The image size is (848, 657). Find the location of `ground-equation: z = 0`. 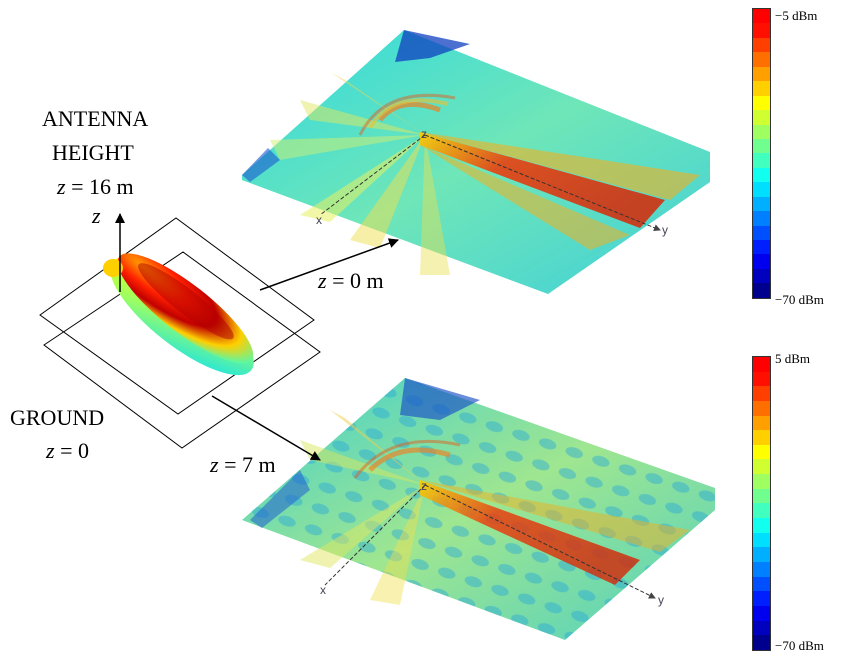

ground-equation: z = 0 is located at coordinates (67, 451).